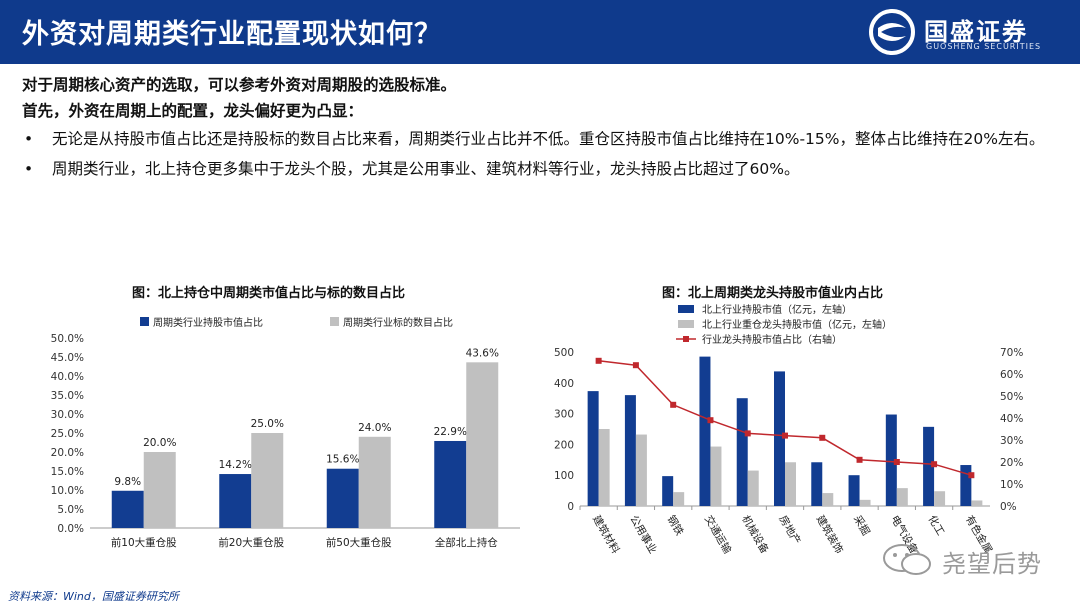 This screenshot has width=1080, height=608. Describe the element at coordinates (892, 32) in the screenshot. I see `logo-mark-icon` at that location.